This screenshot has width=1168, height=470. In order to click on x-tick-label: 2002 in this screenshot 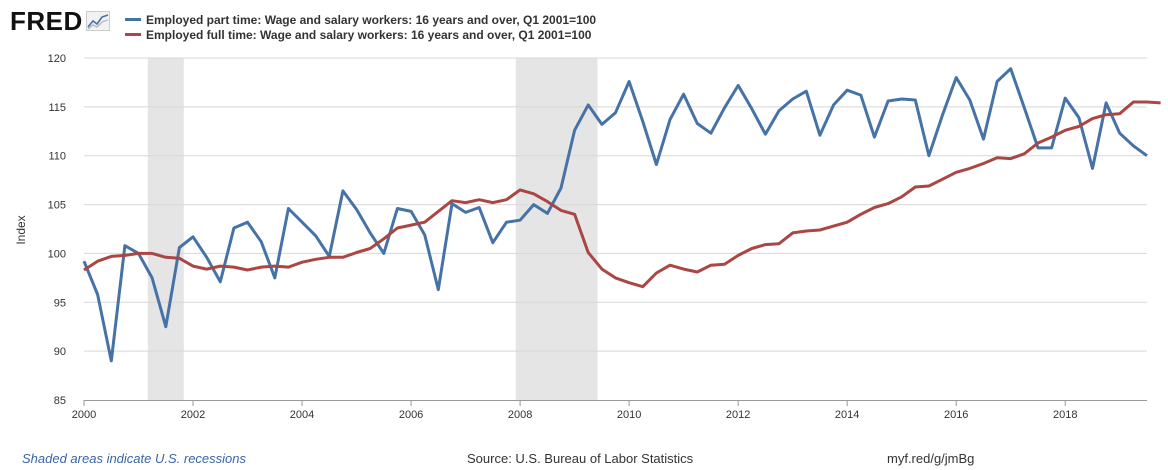, I will do `click(193, 415)`.